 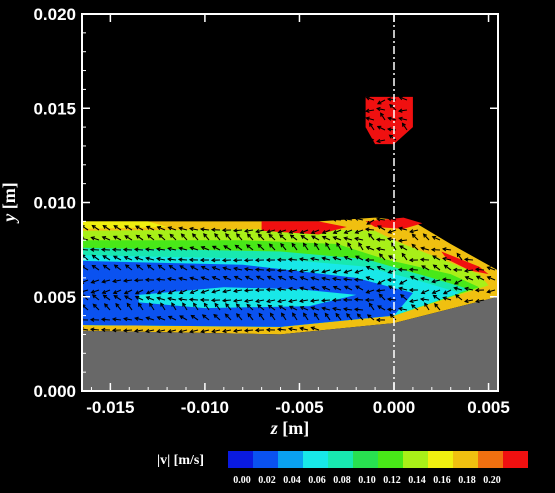 What do you see at coordinates (267, 480) in the screenshot?
I see `colorbar-tick-label: 0.02` at bounding box center [267, 480].